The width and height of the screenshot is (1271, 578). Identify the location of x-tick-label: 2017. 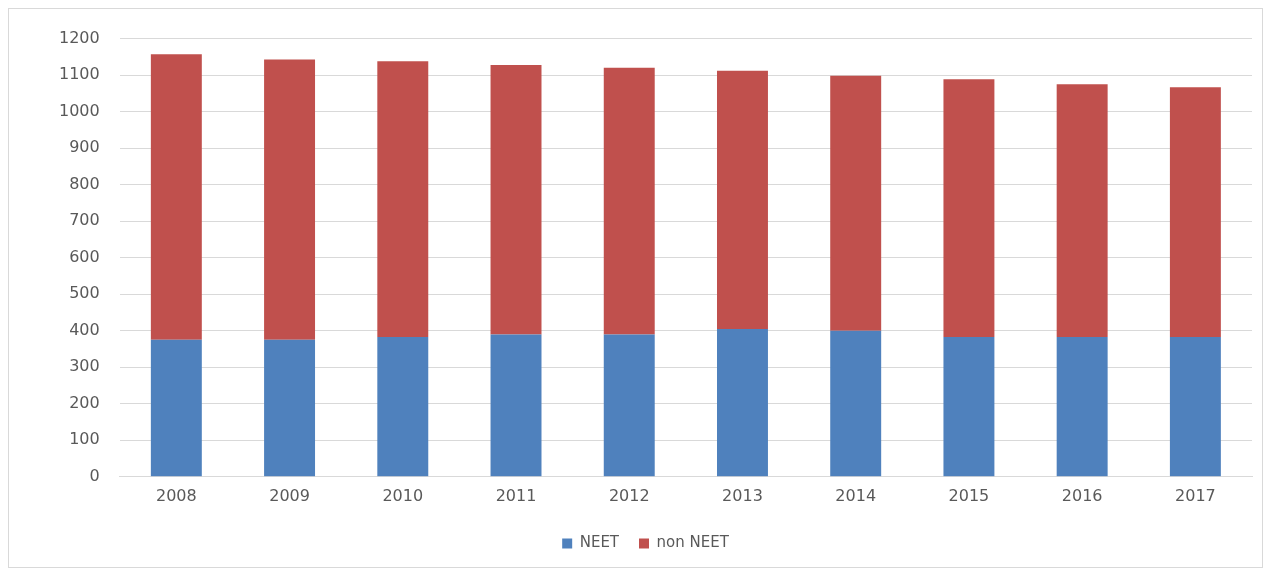
(1195, 495).